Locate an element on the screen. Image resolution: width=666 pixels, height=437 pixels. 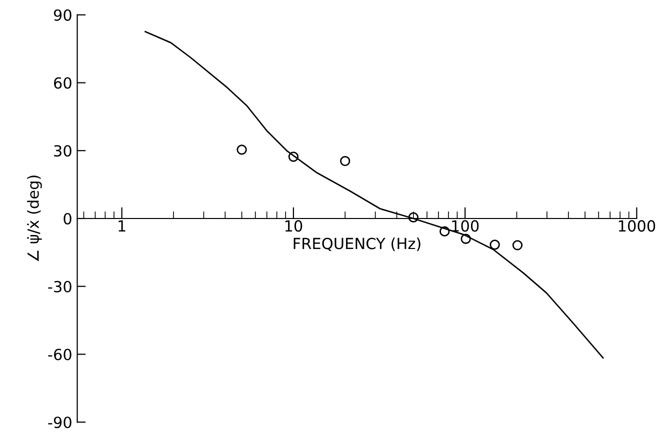
x-tick-label: 1000 is located at coordinates (637, 226).